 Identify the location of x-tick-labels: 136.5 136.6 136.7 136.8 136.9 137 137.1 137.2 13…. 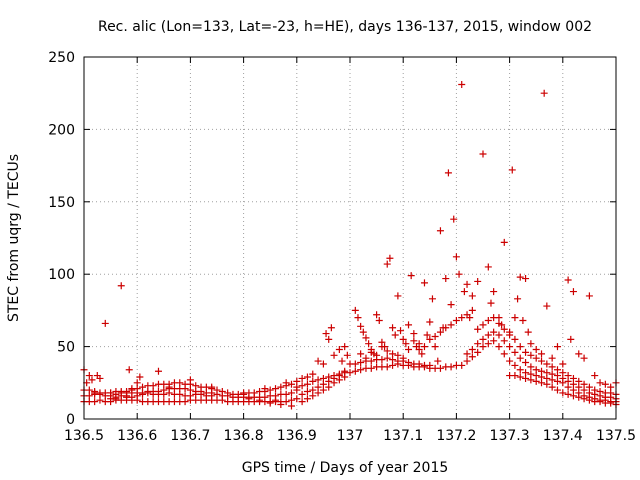
(350, 436).